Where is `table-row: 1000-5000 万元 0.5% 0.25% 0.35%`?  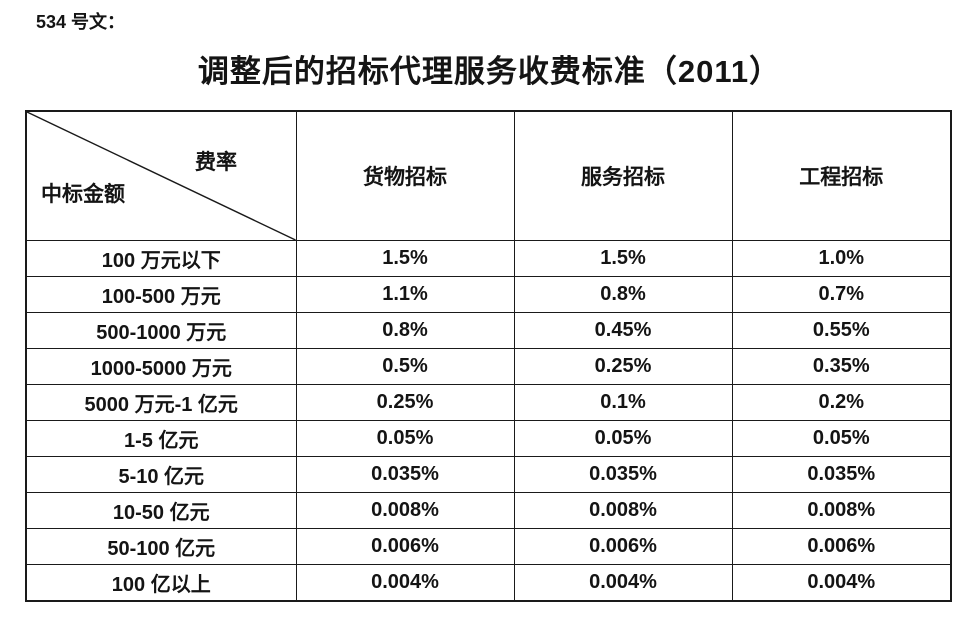 table-row: 1000-5000 万元 0.5% 0.25% 0.35% is located at coordinates (488, 366).